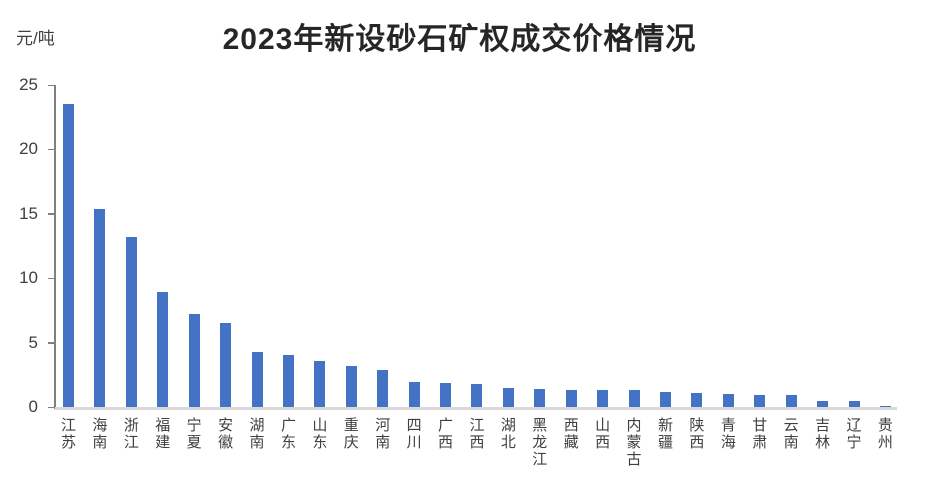  I want to click on x-axis-label: 湖南, so click(256, 434).